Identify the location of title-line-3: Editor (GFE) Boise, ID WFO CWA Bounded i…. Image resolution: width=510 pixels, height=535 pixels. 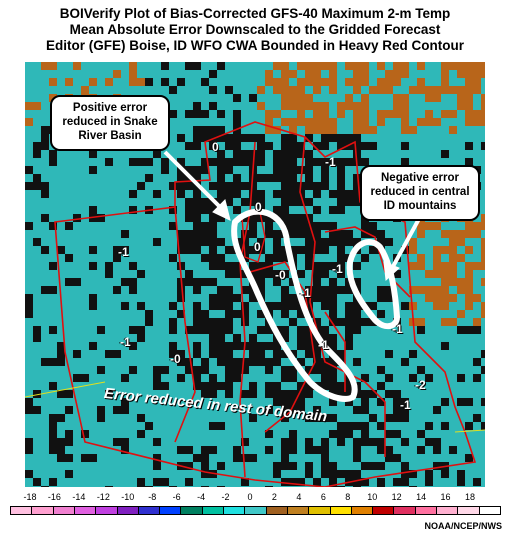
(255, 45).